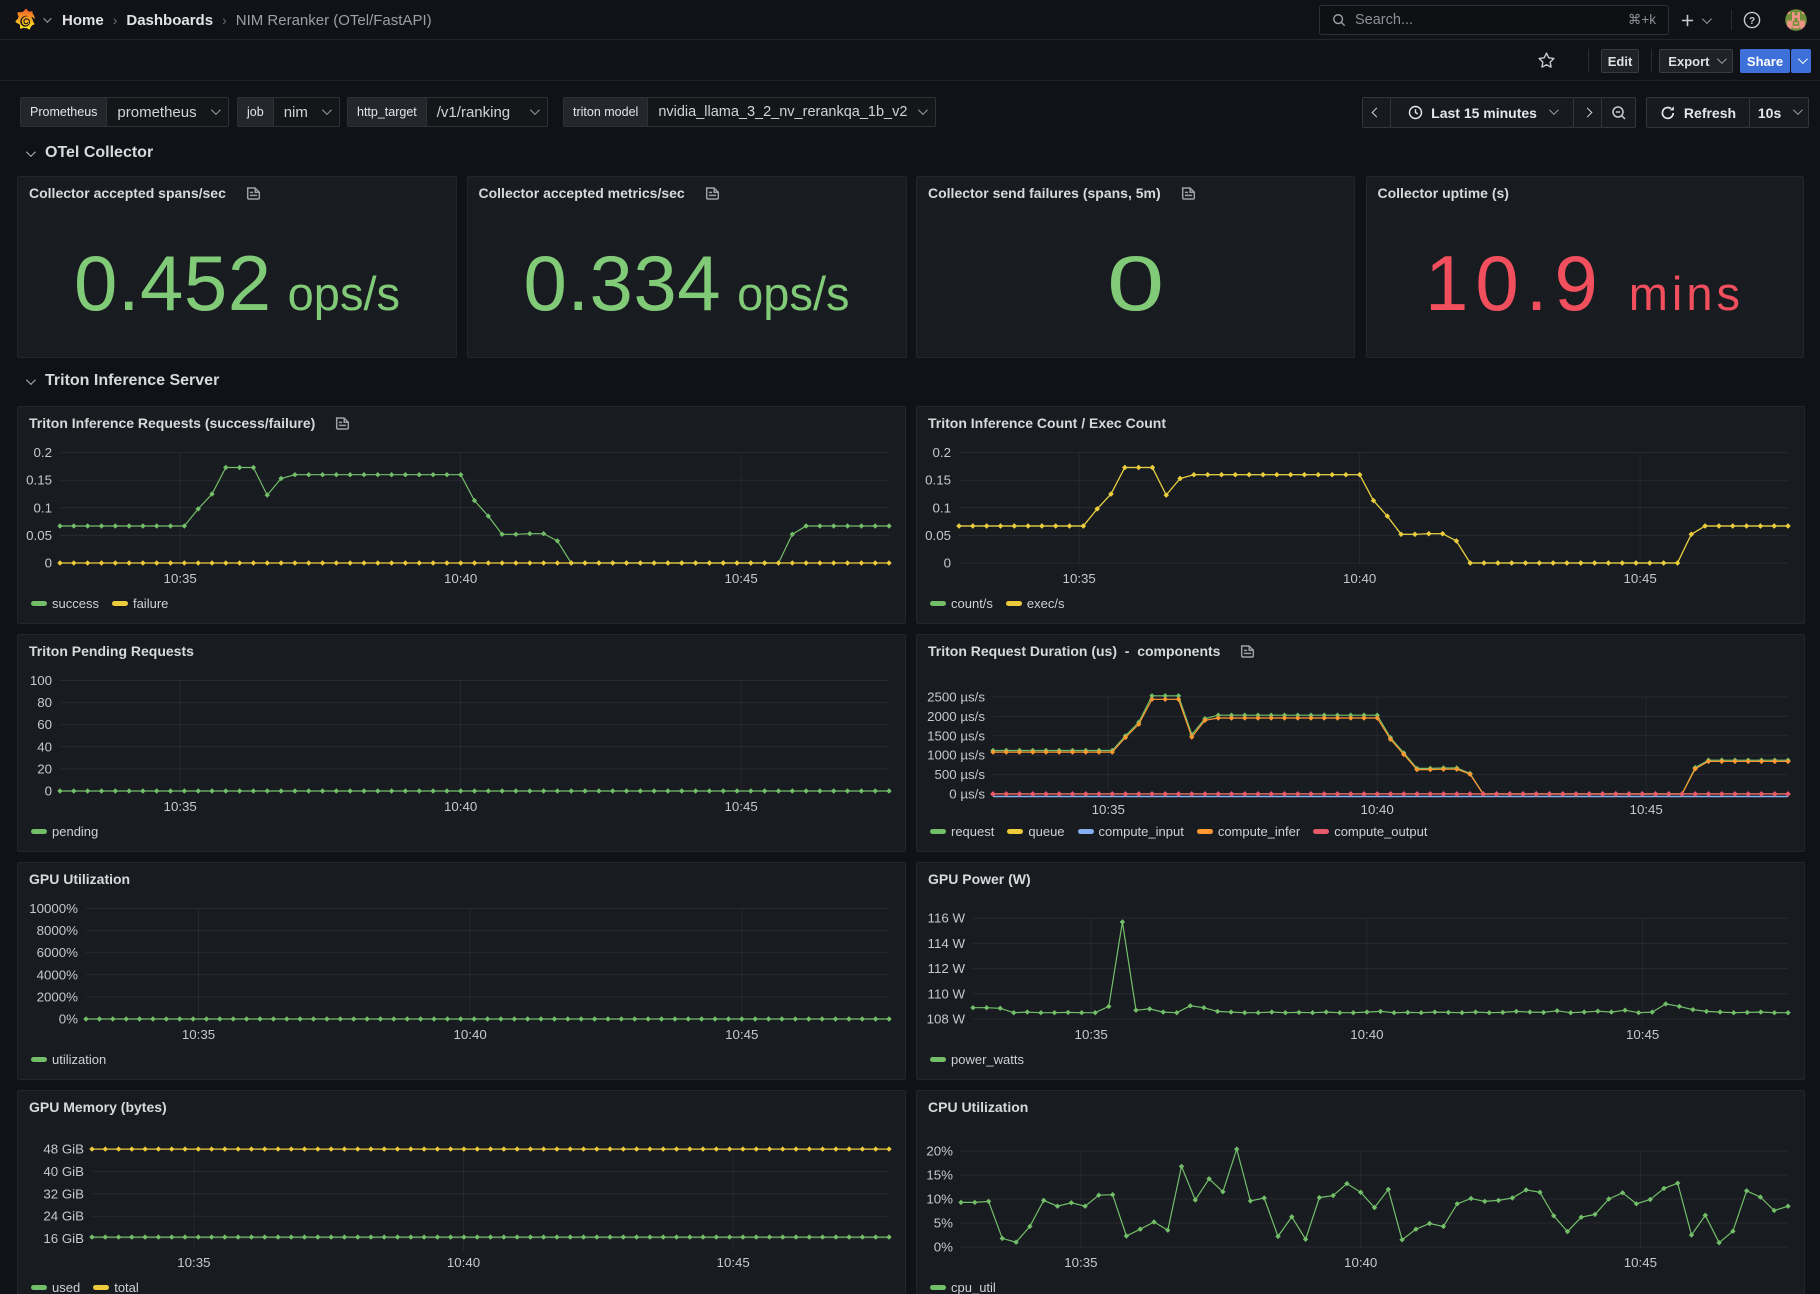 The height and width of the screenshot is (1294, 1820). What do you see at coordinates (63, 1238) in the screenshot?
I see `svg-text: 16 GiB` at bounding box center [63, 1238].